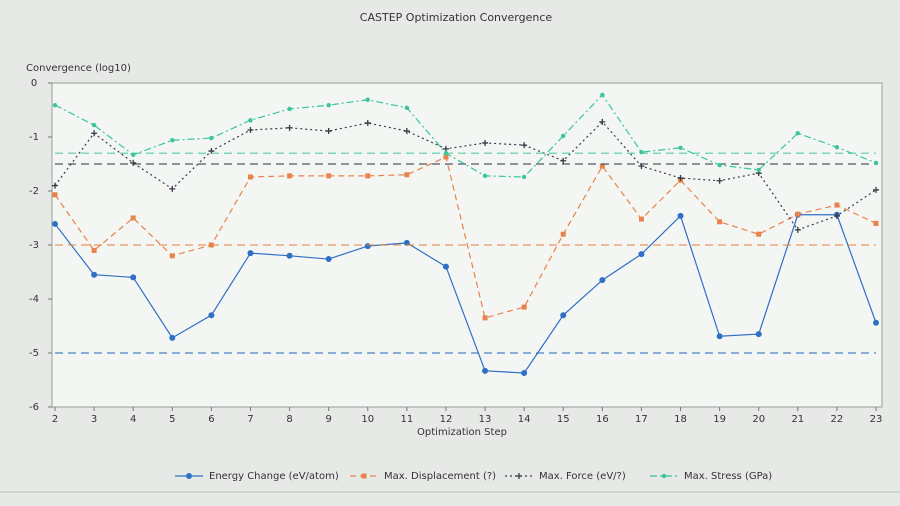 The height and width of the screenshot is (506, 900). I want to click on chart-title: CASTEP Optimization Convergence, so click(456, 17).